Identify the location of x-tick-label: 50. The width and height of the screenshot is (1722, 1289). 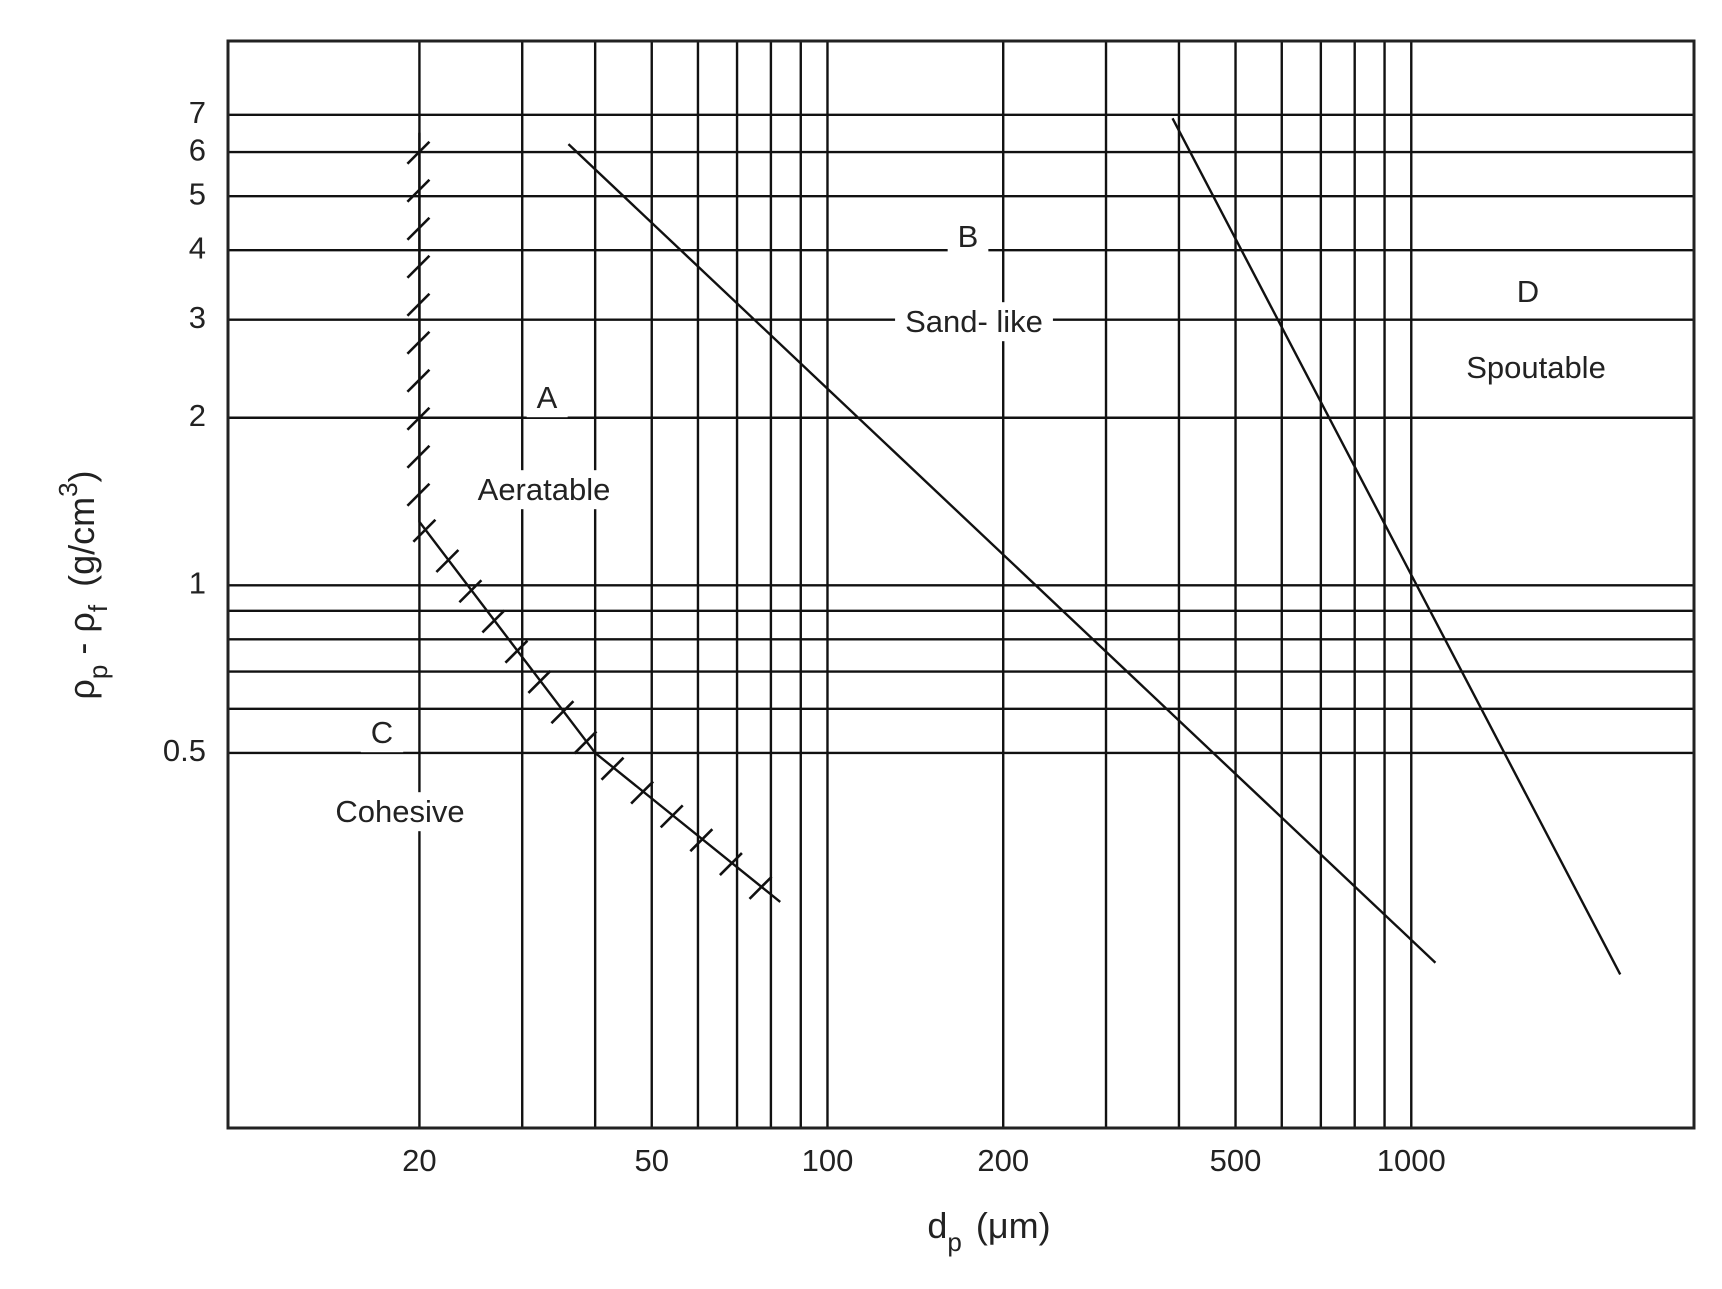
(651, 1160).